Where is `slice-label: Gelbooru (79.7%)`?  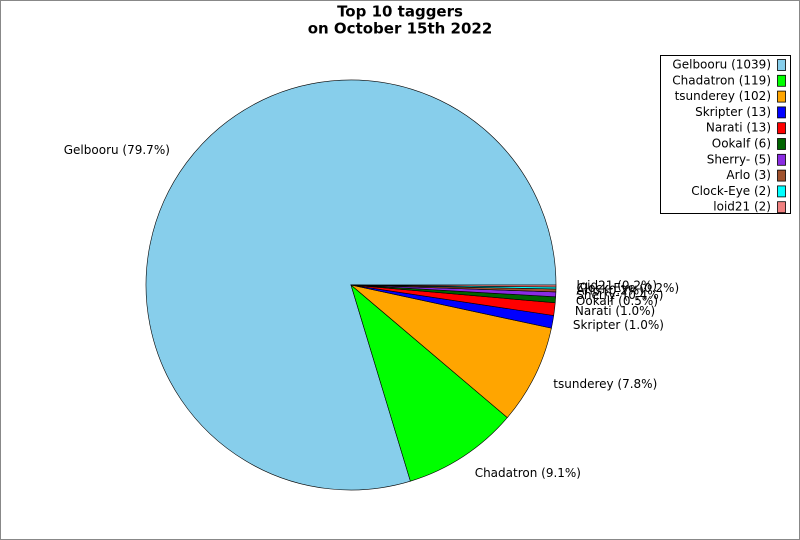 slice-label: Gelbooru (79.7%) is located at coordinates (117, 150).